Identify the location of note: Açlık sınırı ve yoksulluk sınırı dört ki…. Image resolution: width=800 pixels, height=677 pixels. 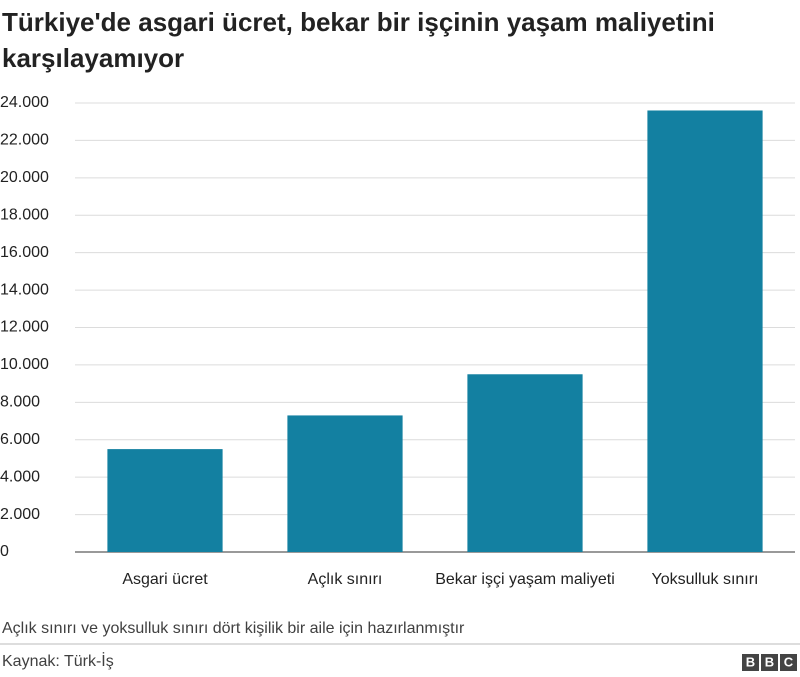
(233, 628).